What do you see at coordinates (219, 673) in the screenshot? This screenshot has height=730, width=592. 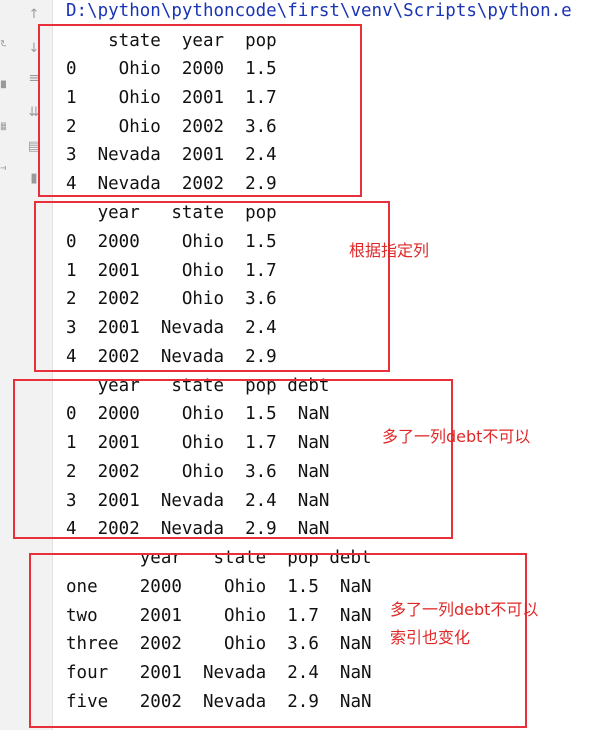 I see `output-line: four 2001 Nevada 2.4 NaN` at bounding box center [219, 673].